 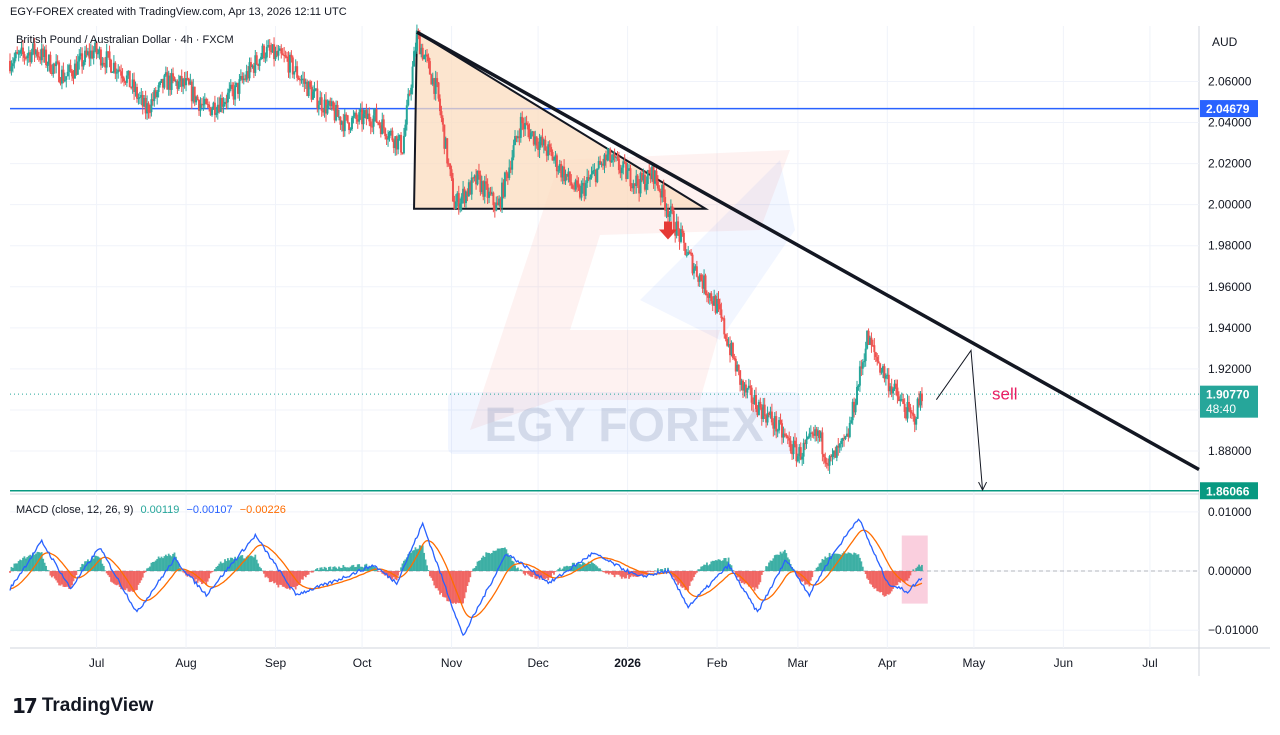 What do you see at coordinates (1230, 81) in the screenshot?
I see `y-tick-label: 2.06000` at bounding box center [1230, 81].